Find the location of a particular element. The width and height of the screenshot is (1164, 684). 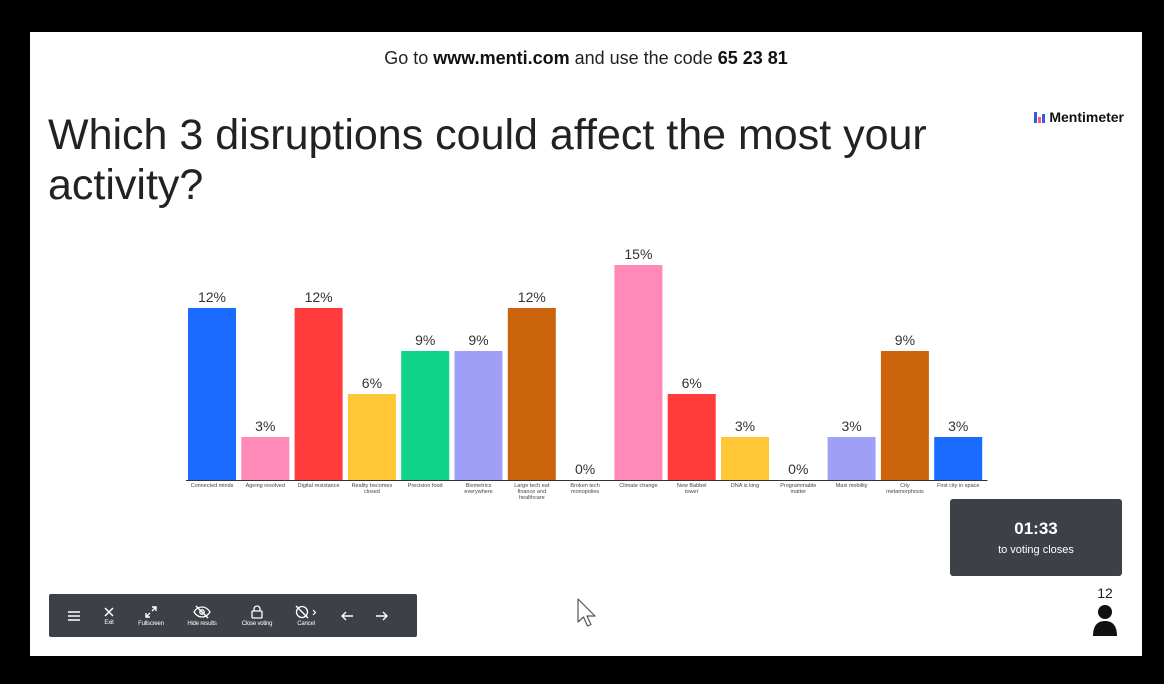

category-label: City metamorphosis is located at coordinates (905, 489).